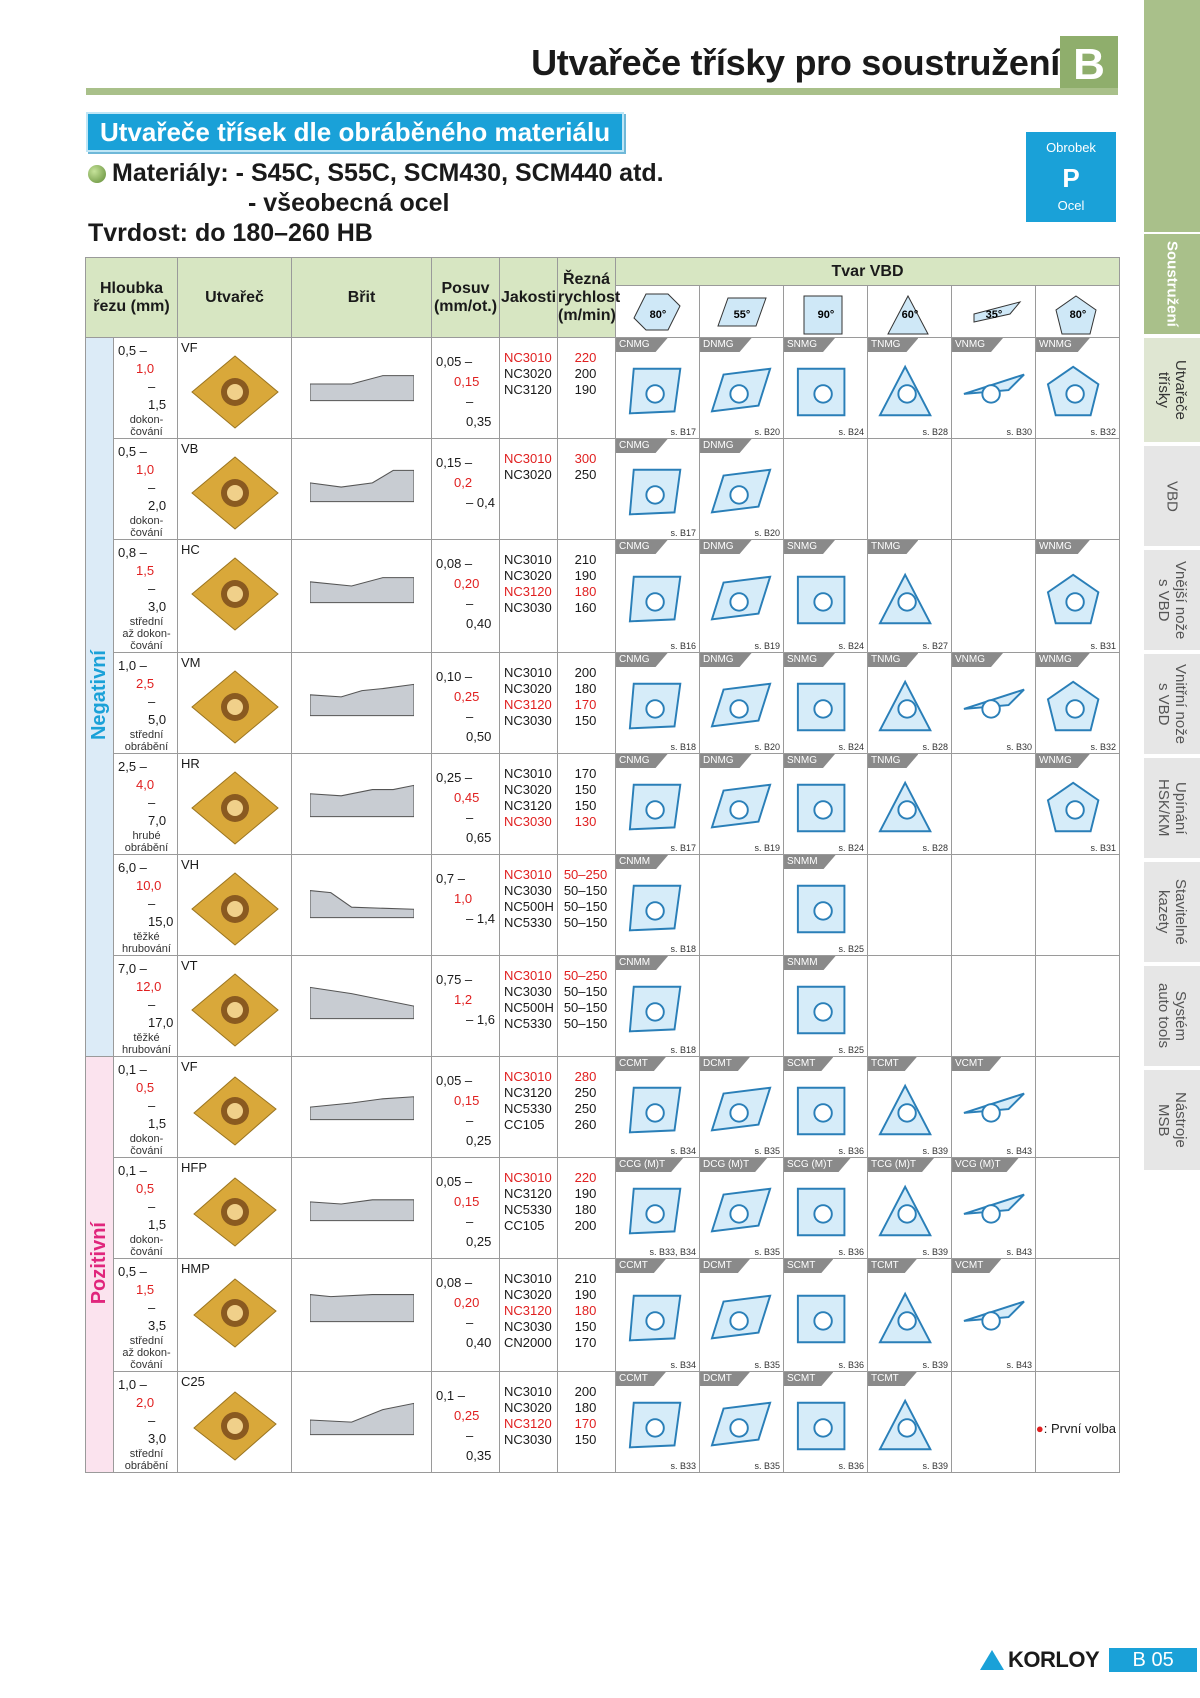 The width and height of the screenshot is (1200, 1698). I want to click on insert-cell: DCG (M)T s. B35, so click(742, 1208).